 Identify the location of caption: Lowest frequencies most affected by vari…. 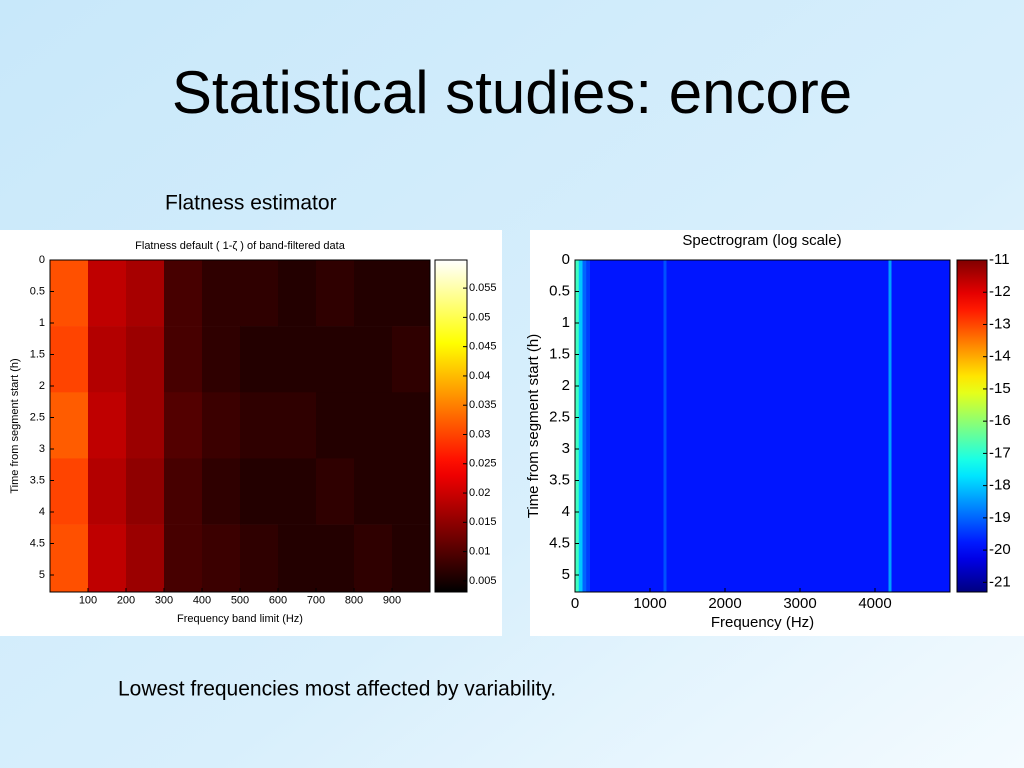
(337, 689).